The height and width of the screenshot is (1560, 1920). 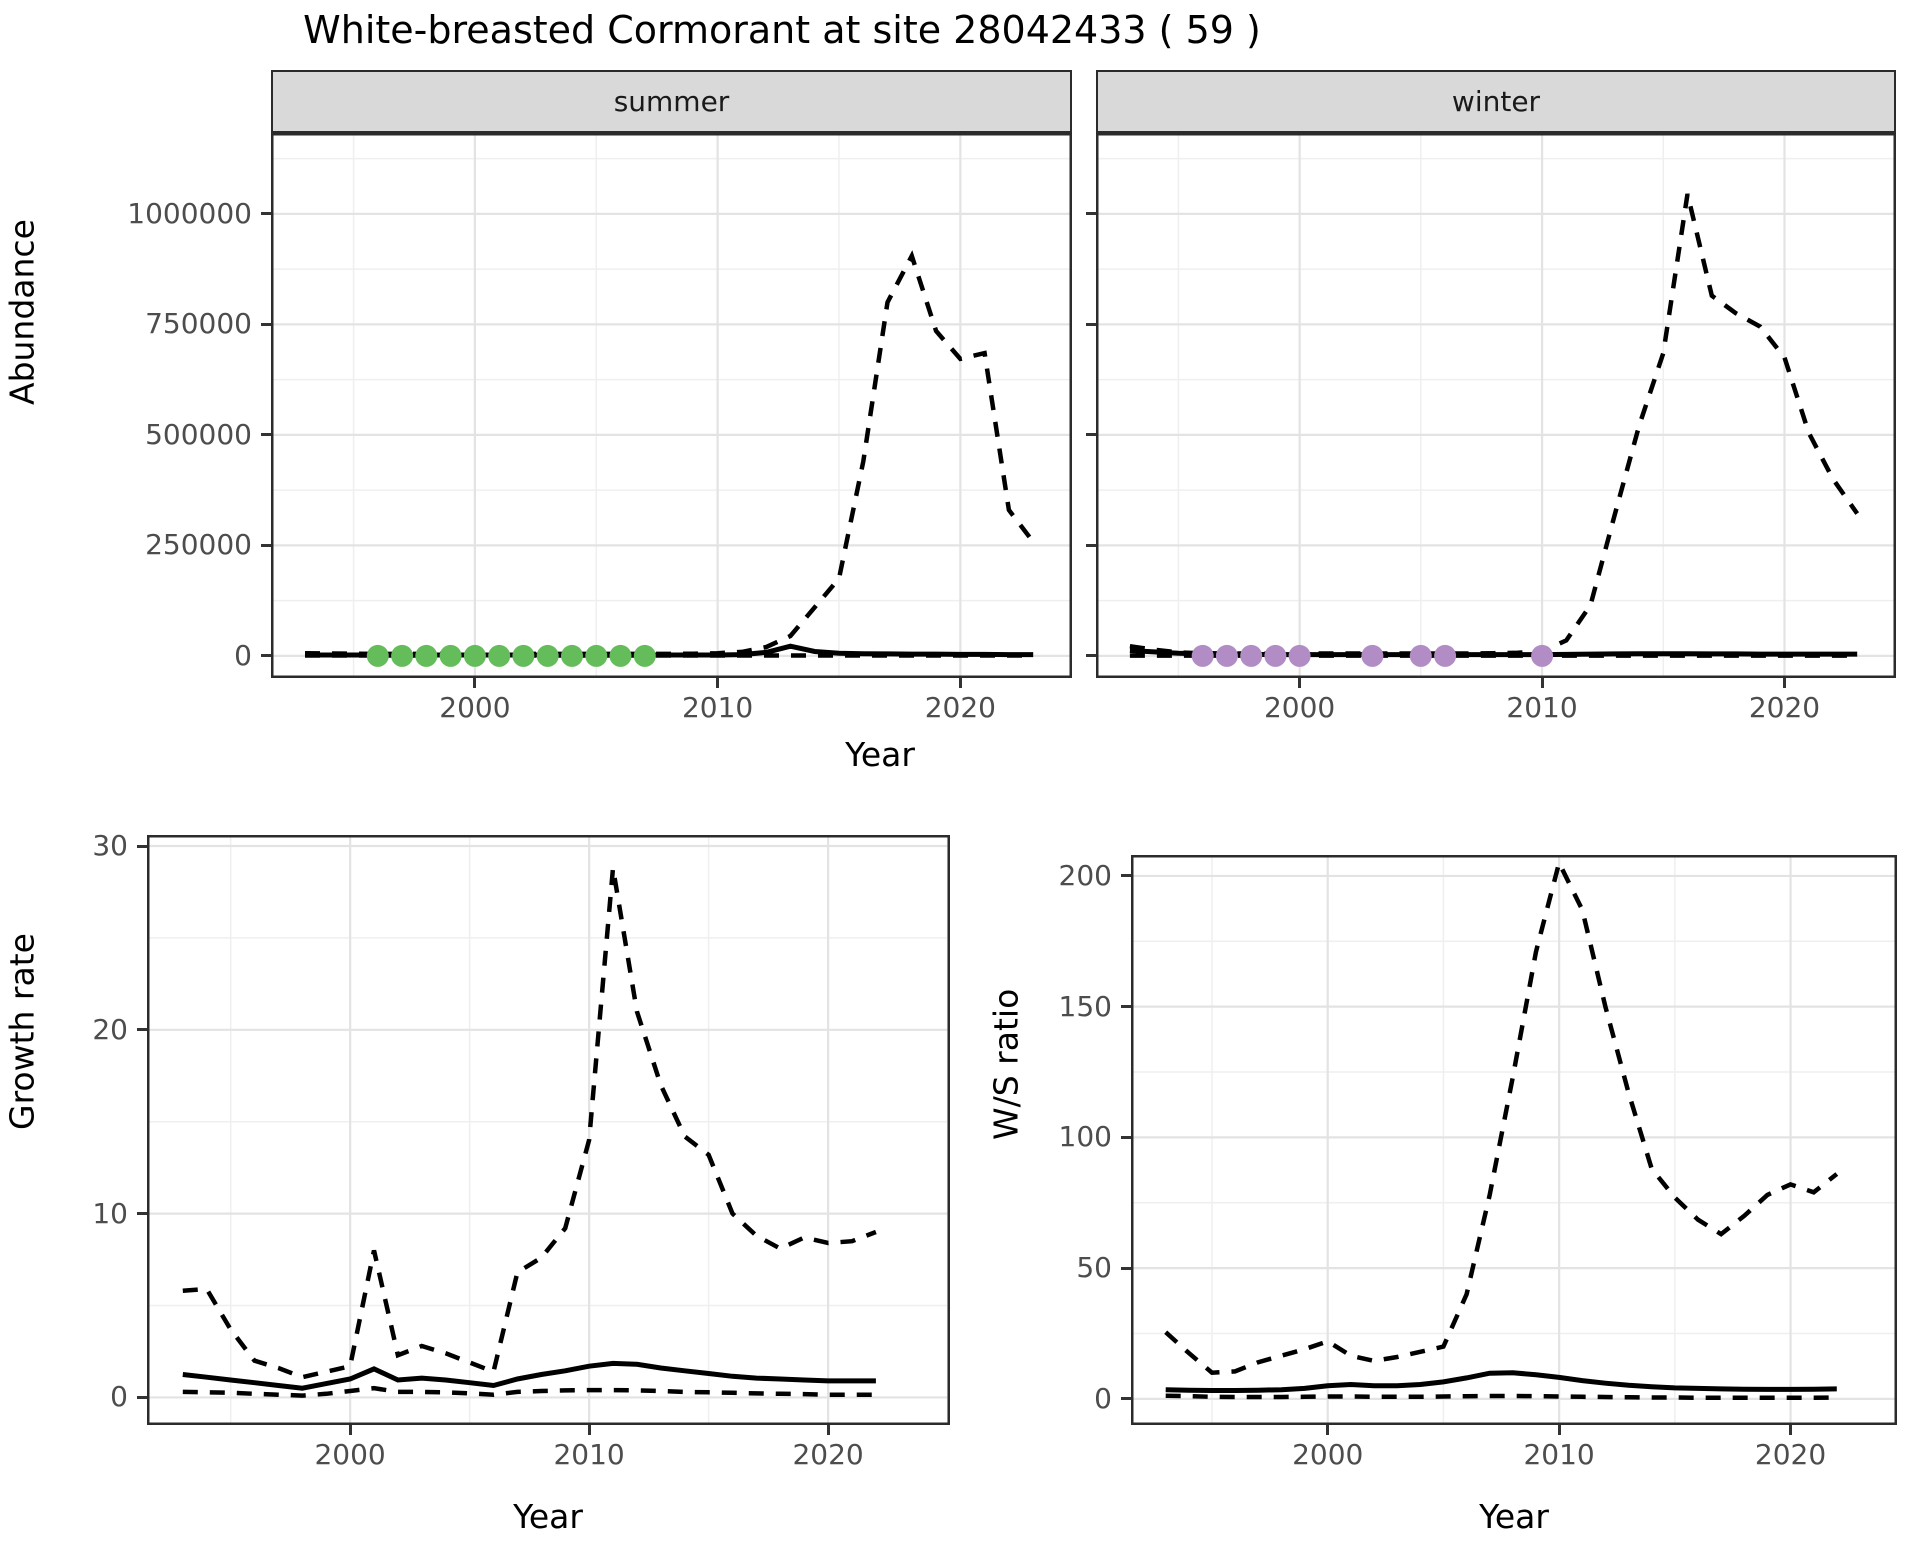 What do you see at coordinates (1085, 1137) in the screenshot?
I see `y-tick-label: 100` at bounding box center [1085, 1137].